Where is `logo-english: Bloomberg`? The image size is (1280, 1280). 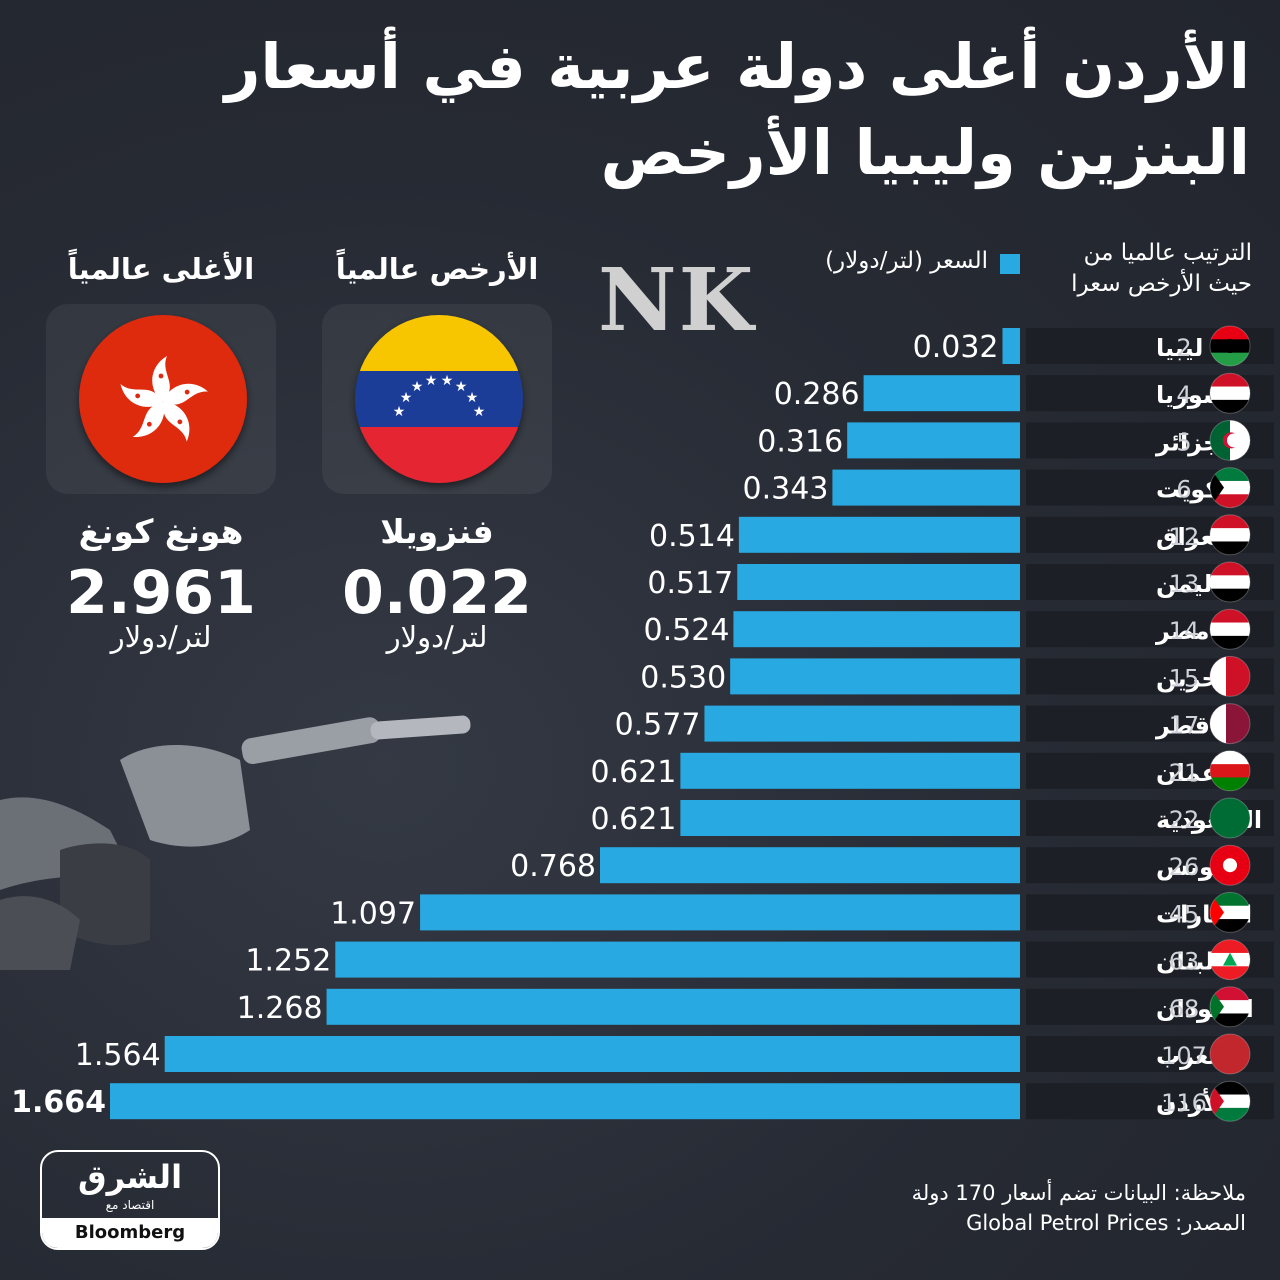 logo-english: Bloomberg is located at coordinates (130, 1233).